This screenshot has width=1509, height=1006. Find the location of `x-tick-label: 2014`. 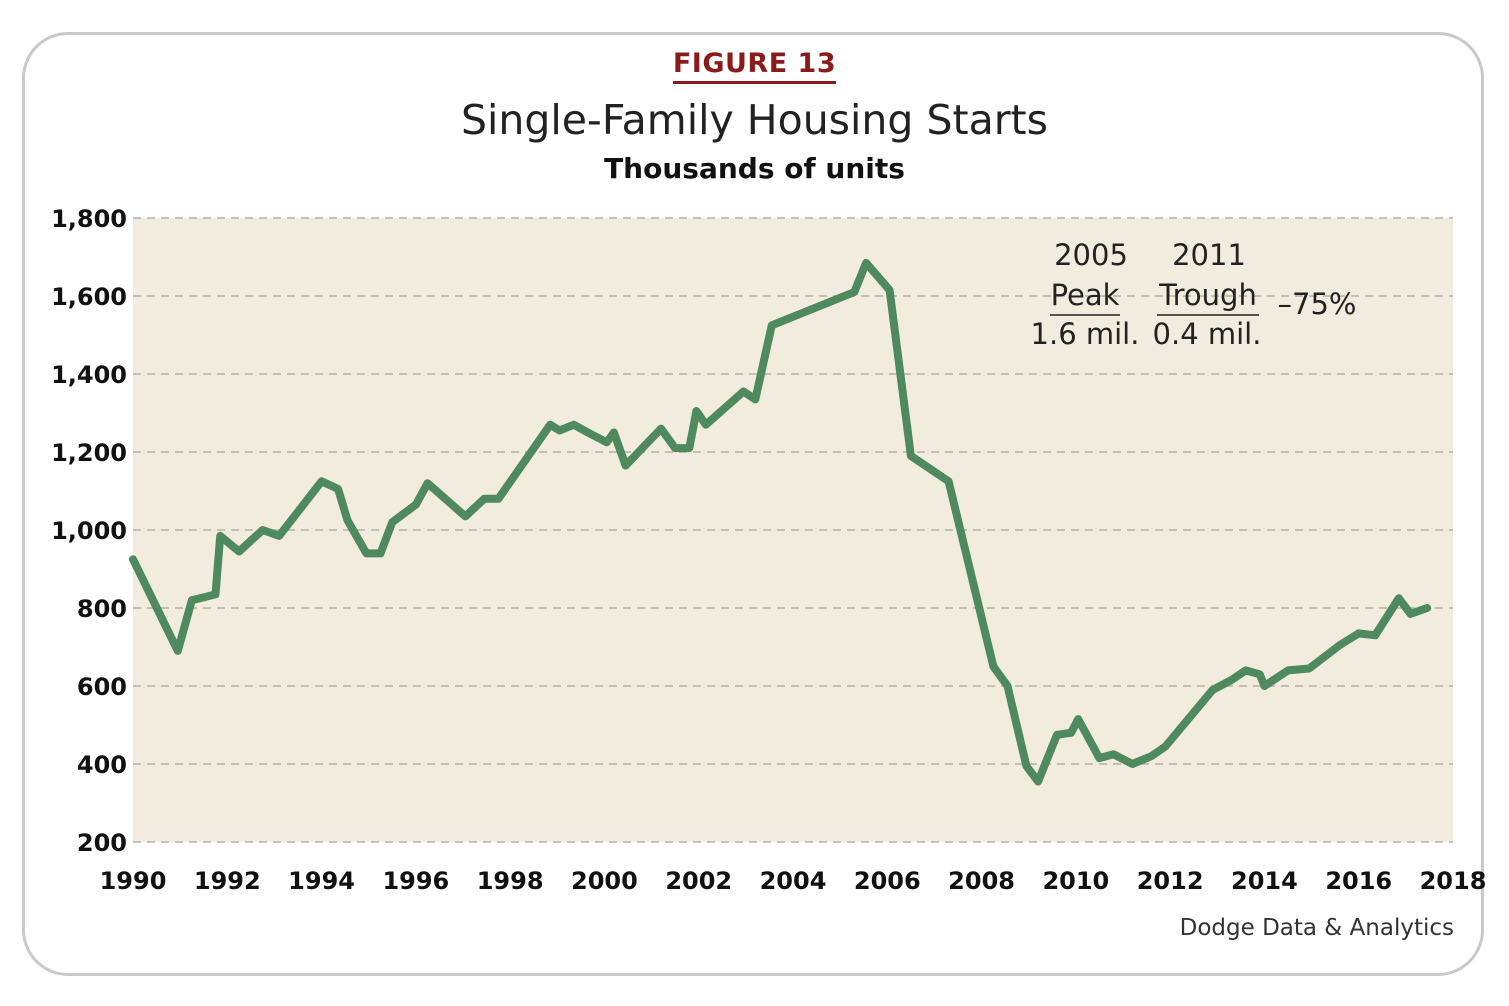

x-tick-label: 2014 is located at coordinates (1264, 881).